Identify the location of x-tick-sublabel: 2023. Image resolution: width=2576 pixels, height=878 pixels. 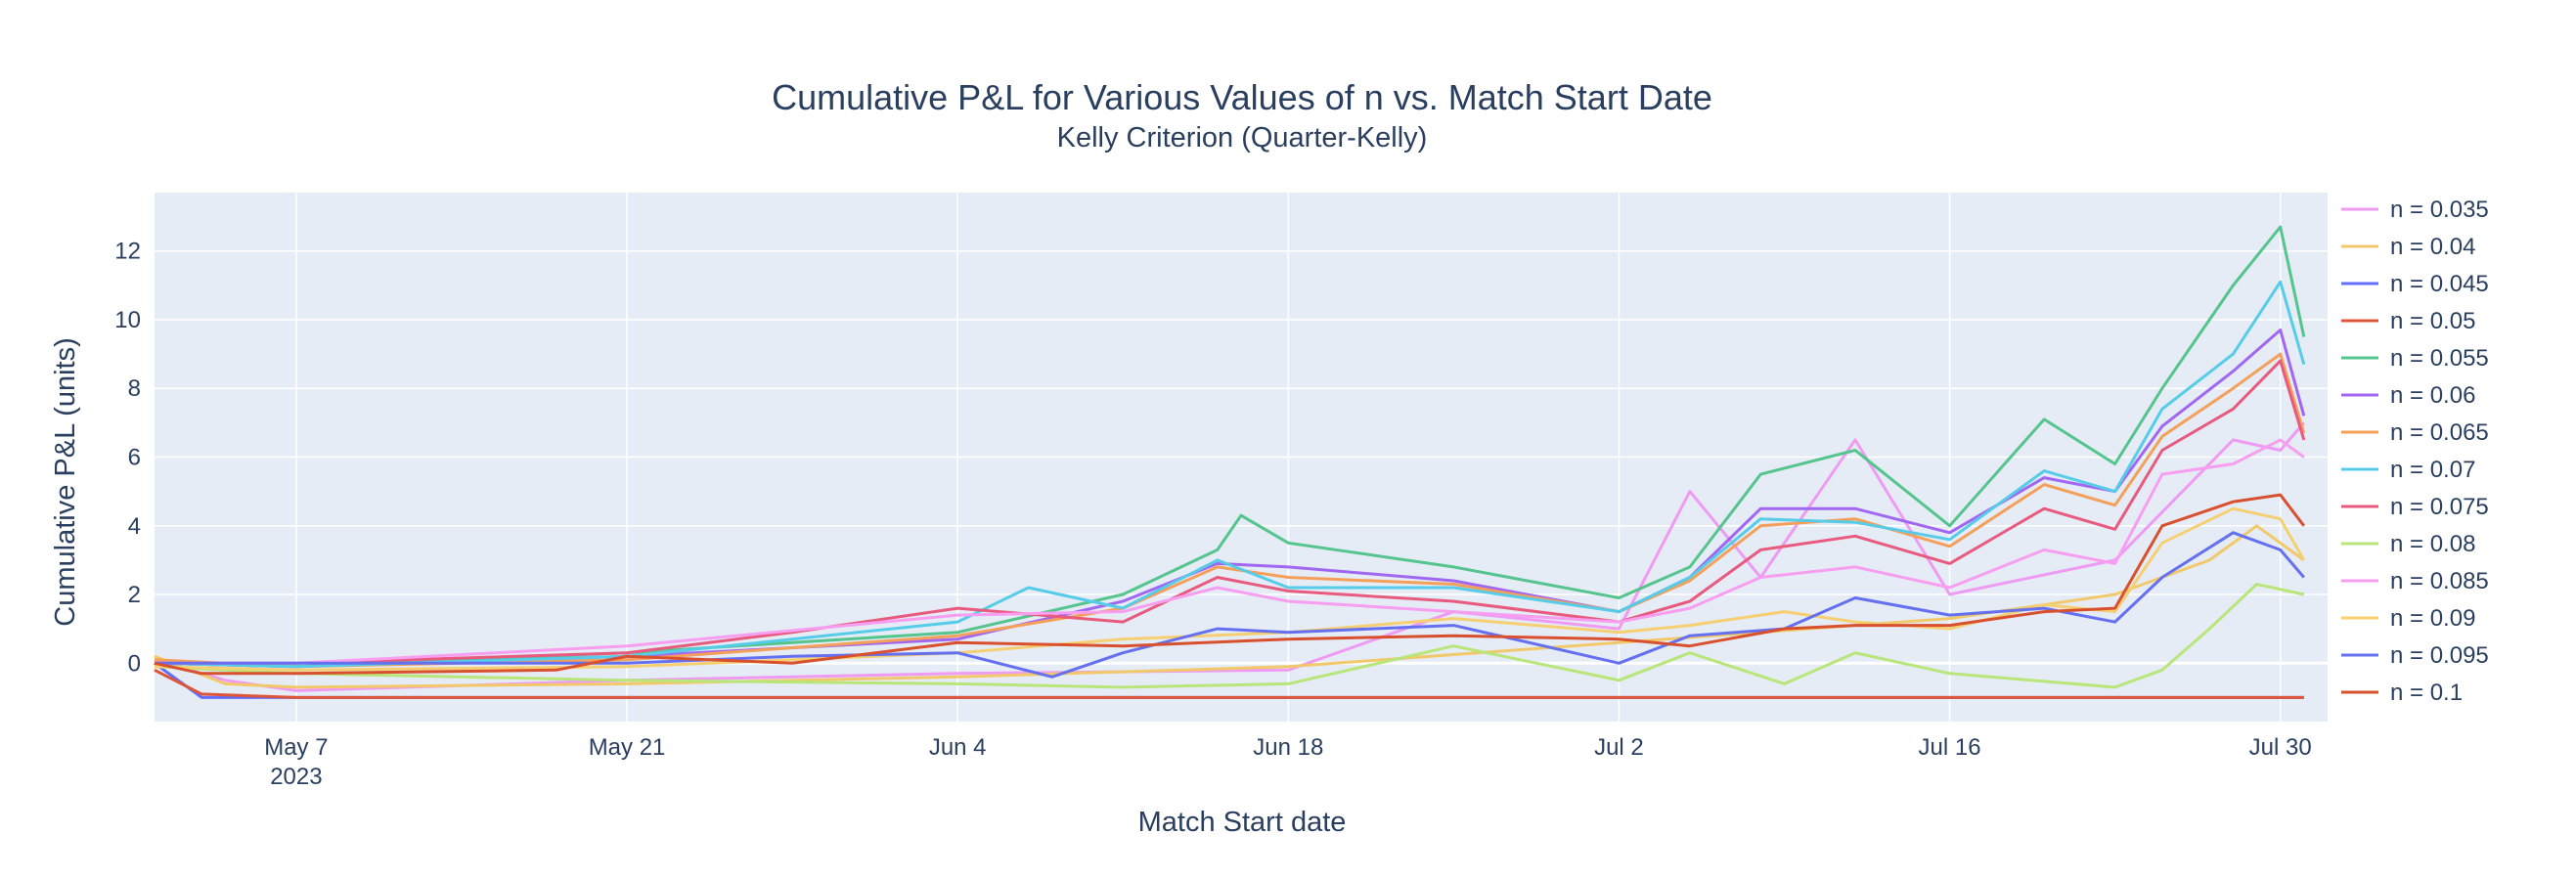
(296, 777).